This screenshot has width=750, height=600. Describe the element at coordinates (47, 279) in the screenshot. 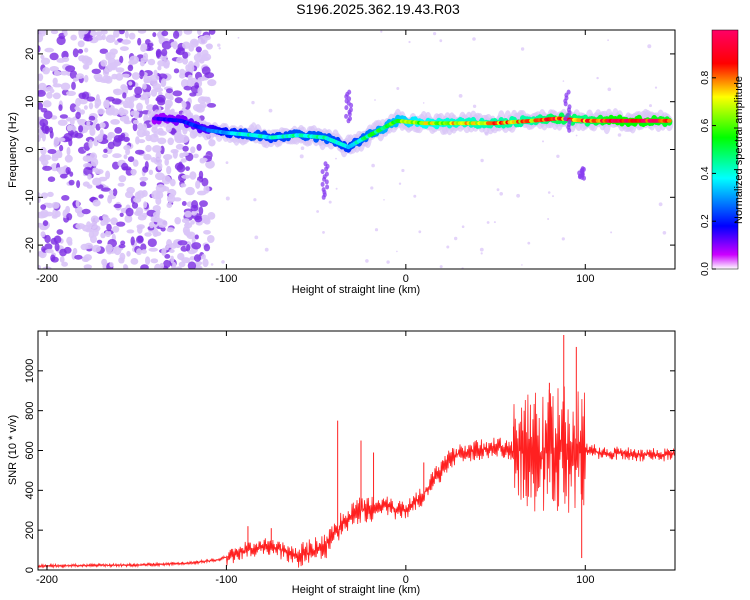

I see `spectrogram-x-tick-label: -200` at that location.